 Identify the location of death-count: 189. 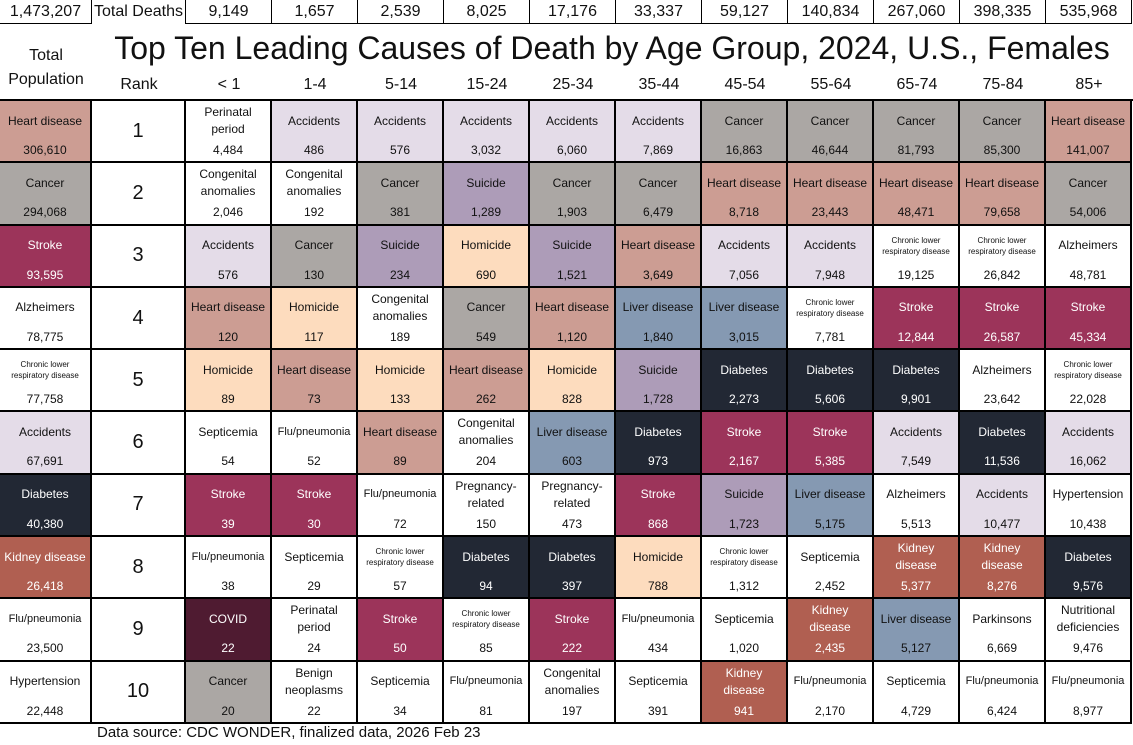
(400, 336).